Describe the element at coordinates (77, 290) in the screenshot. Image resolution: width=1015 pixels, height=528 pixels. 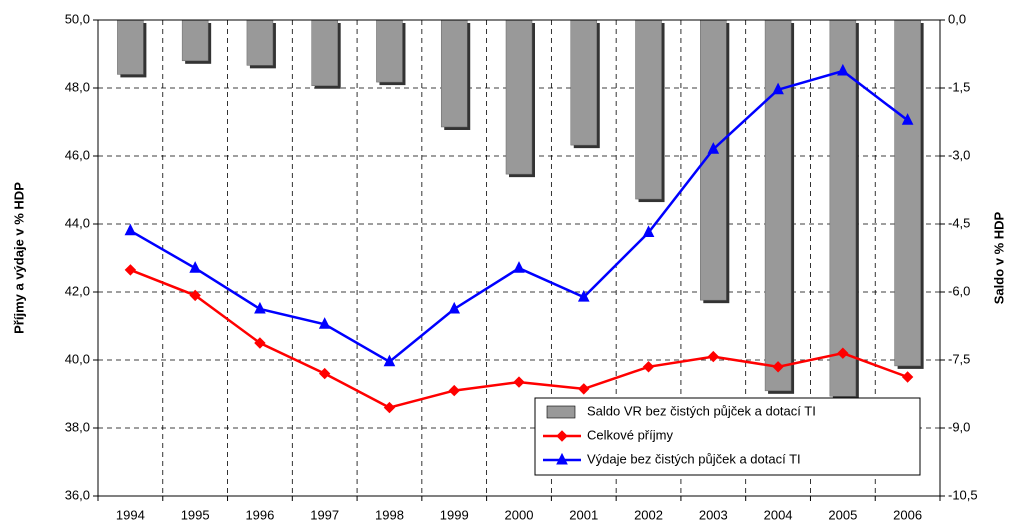
I see `y-tick-label: 42,0` at that location.